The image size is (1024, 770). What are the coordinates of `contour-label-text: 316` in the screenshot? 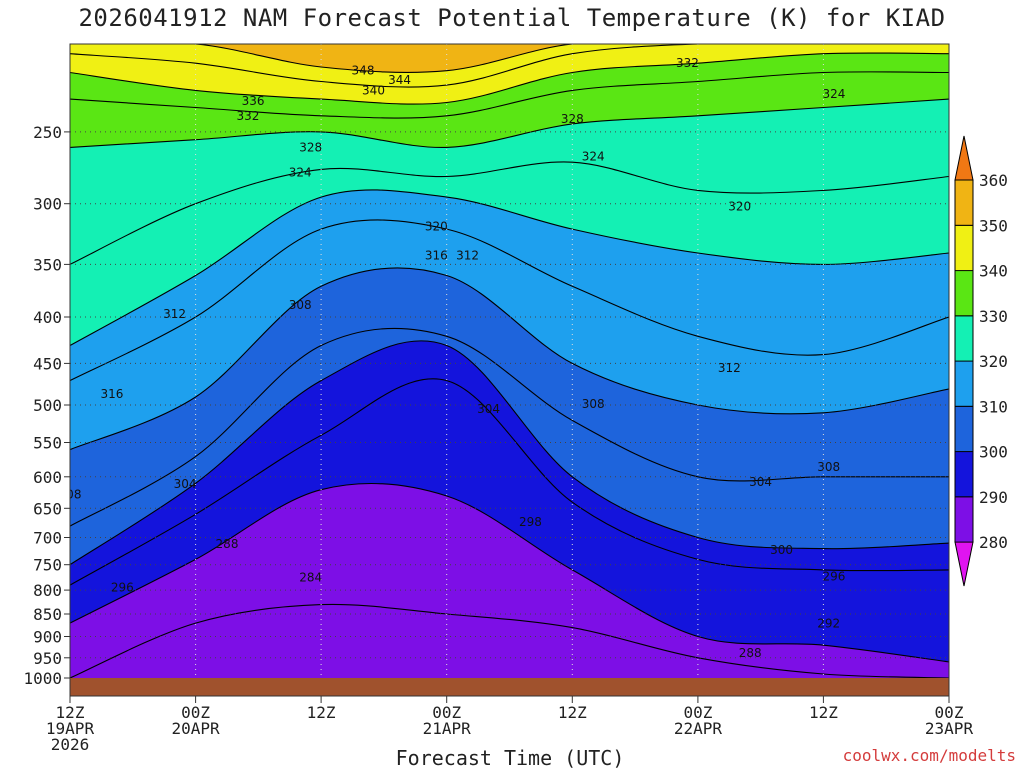 It's located at (436, 255).